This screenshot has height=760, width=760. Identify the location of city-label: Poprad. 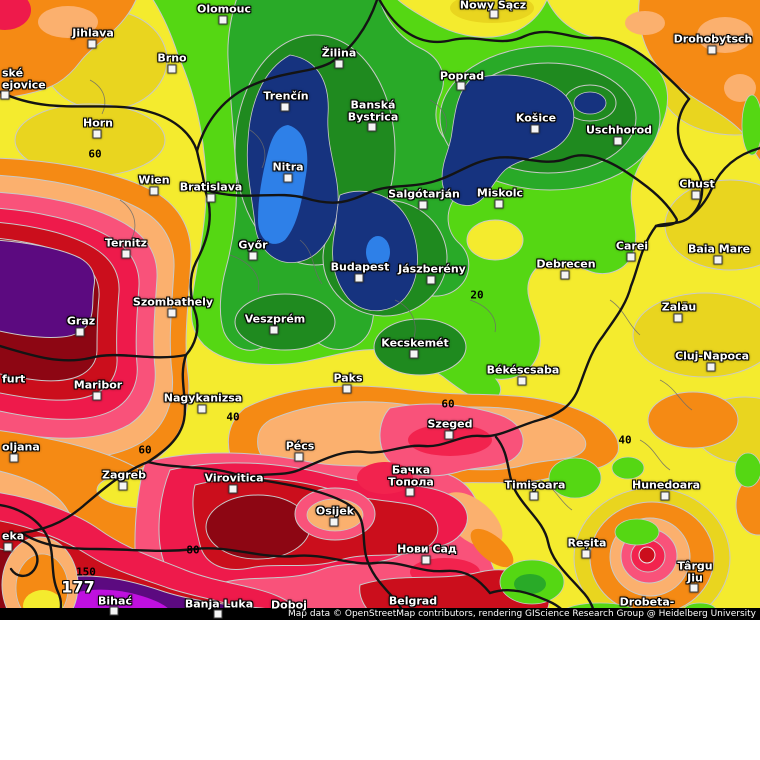
(462, 76).